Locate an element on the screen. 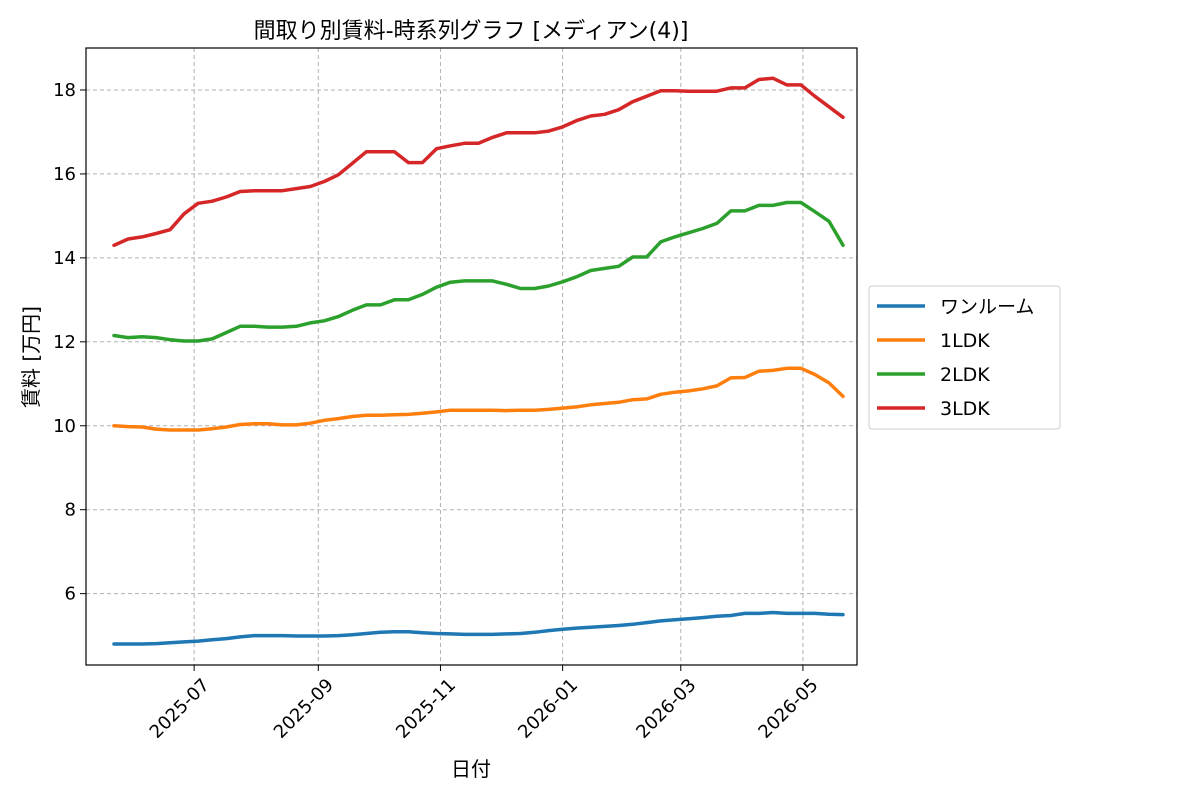  legend-label: 1LDK is located at coordinates (965, 341).